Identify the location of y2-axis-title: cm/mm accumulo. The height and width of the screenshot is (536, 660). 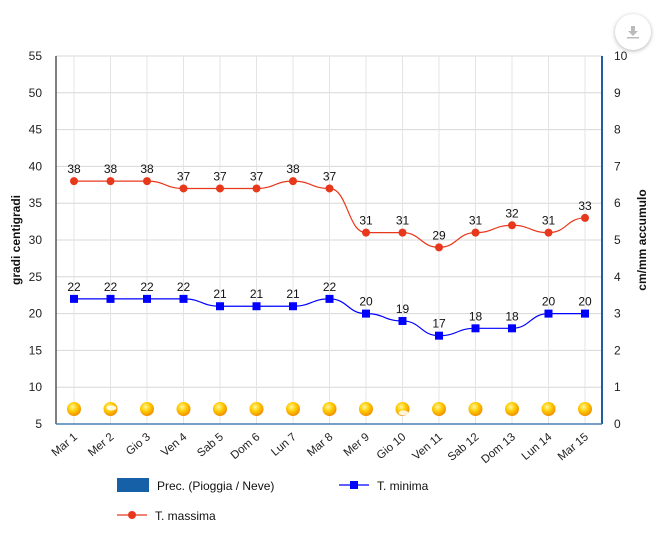
(642, 239).